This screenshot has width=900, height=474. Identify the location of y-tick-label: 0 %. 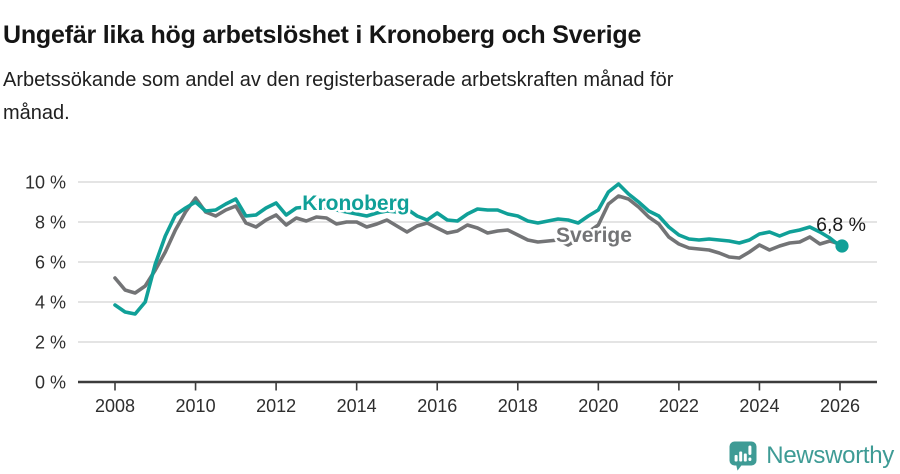
(50, 383).